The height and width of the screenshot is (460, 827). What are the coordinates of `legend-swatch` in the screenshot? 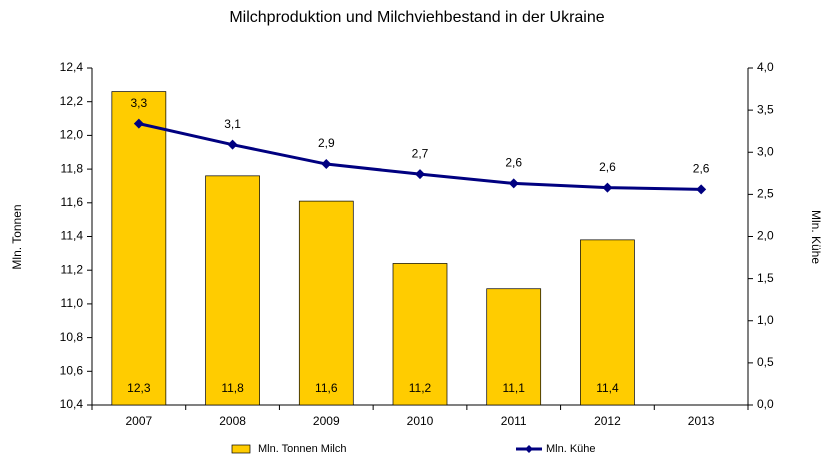 It's located at (241, 449).